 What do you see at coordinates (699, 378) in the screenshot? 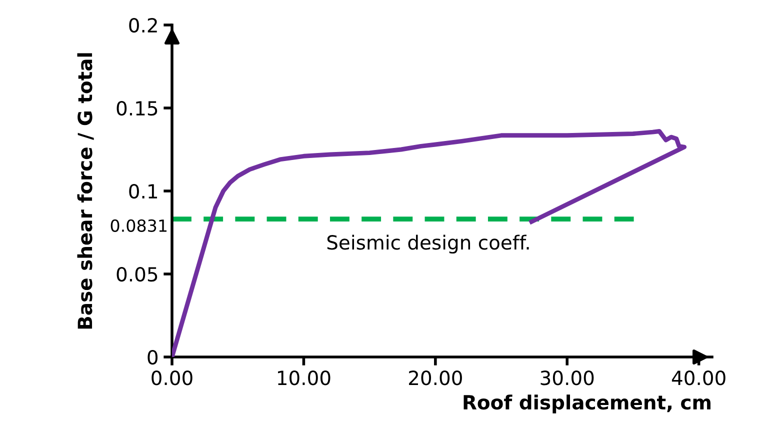
I see `x-tick-label: 40.00` at bounding box center [699, 378].